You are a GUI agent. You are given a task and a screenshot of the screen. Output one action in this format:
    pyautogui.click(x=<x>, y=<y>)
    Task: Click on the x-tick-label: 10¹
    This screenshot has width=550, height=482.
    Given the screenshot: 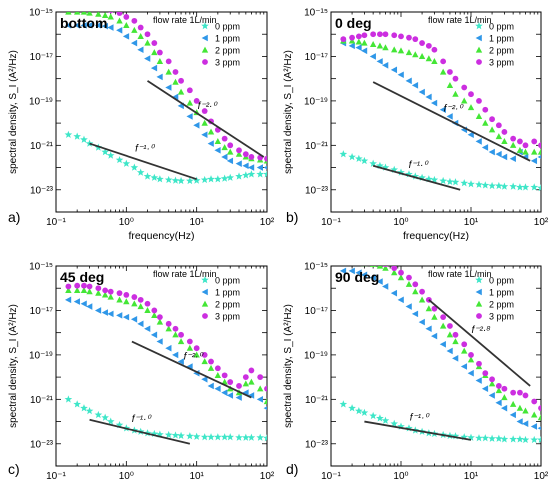 What is the action you would take?
    pyautogui.click(x=471, y=476)
    